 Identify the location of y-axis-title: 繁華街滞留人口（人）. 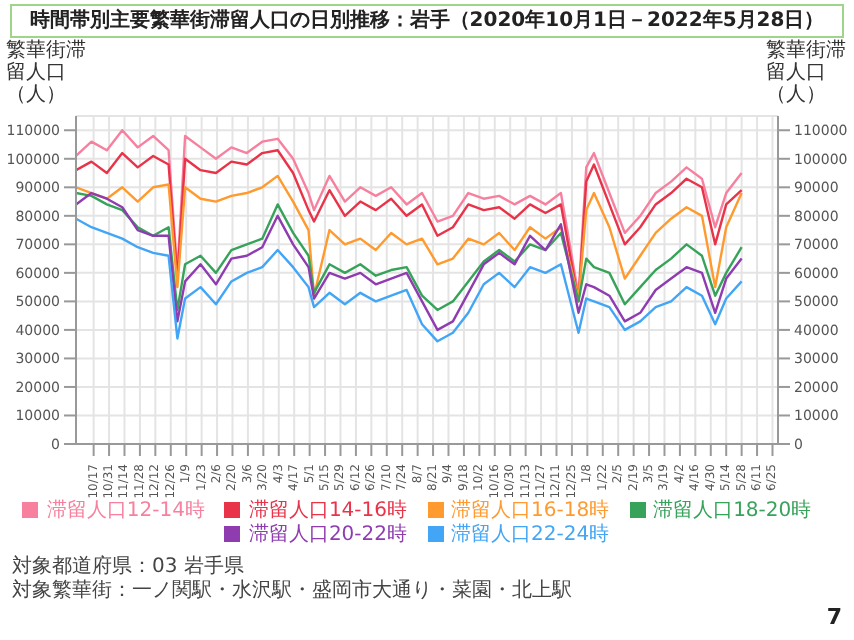
(47, 73).